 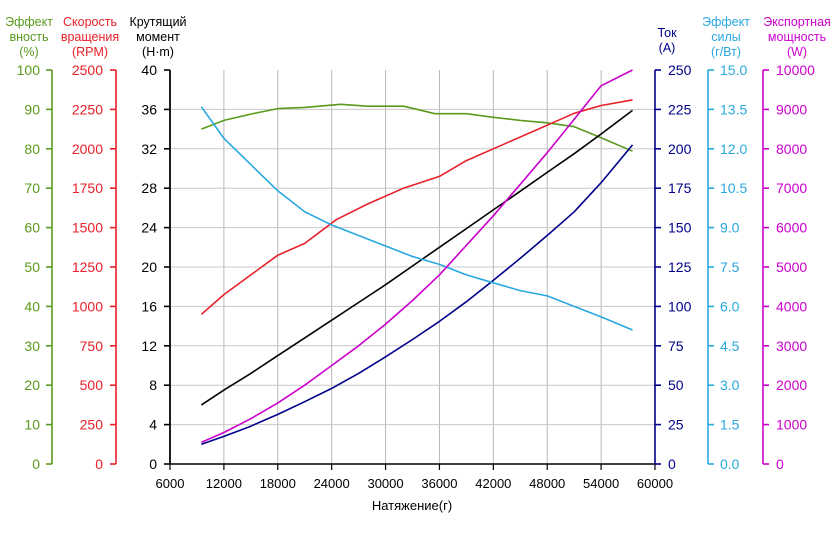 I want to click on y-tick-label: 2500, so click(x=87, y=70).